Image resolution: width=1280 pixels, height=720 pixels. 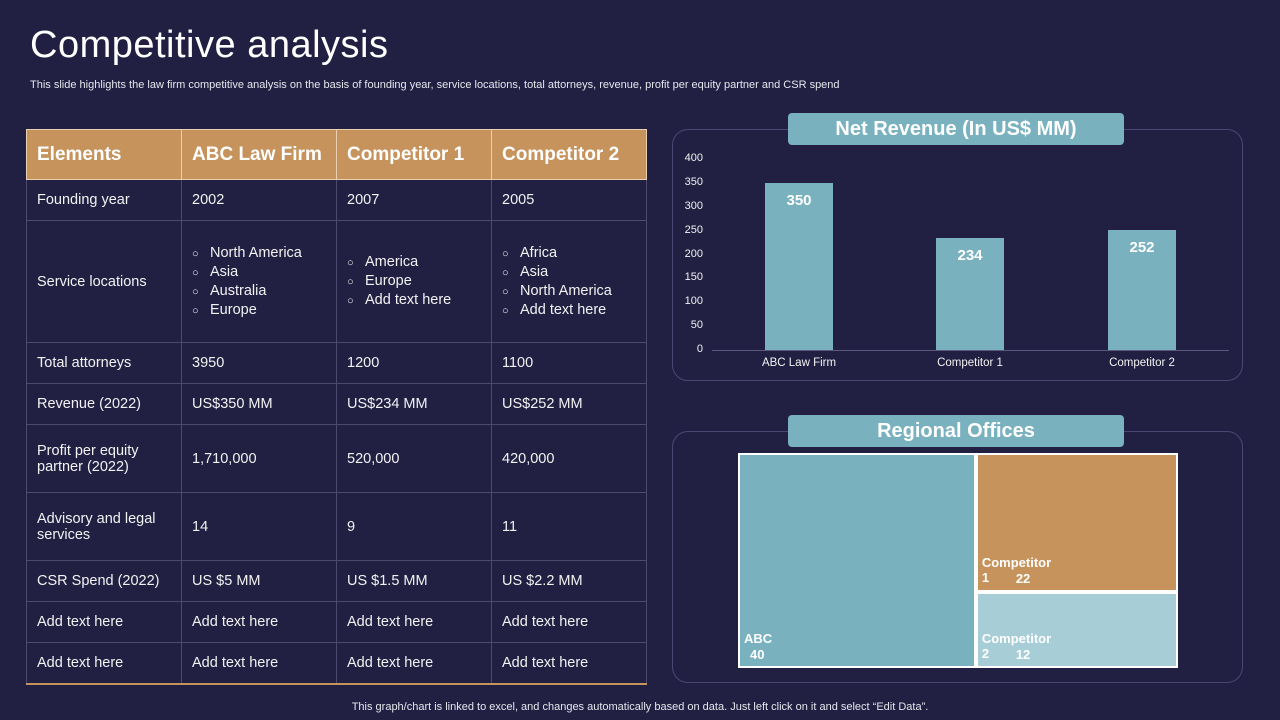 I want to click on y-tick-label: 50, so click(x=696, y=325).